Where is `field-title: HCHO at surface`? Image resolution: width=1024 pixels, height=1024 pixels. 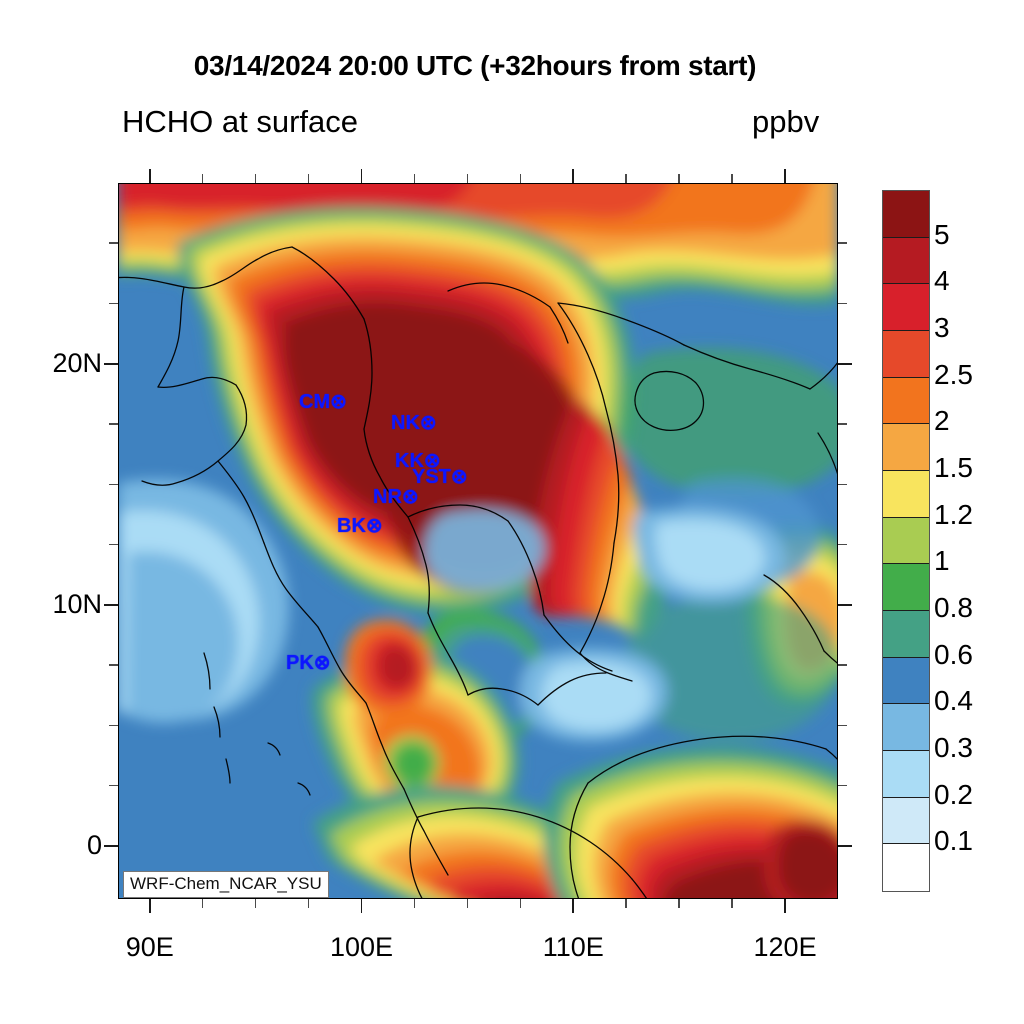
field-title: HCHO at surface is located at coordinates (240, 121).